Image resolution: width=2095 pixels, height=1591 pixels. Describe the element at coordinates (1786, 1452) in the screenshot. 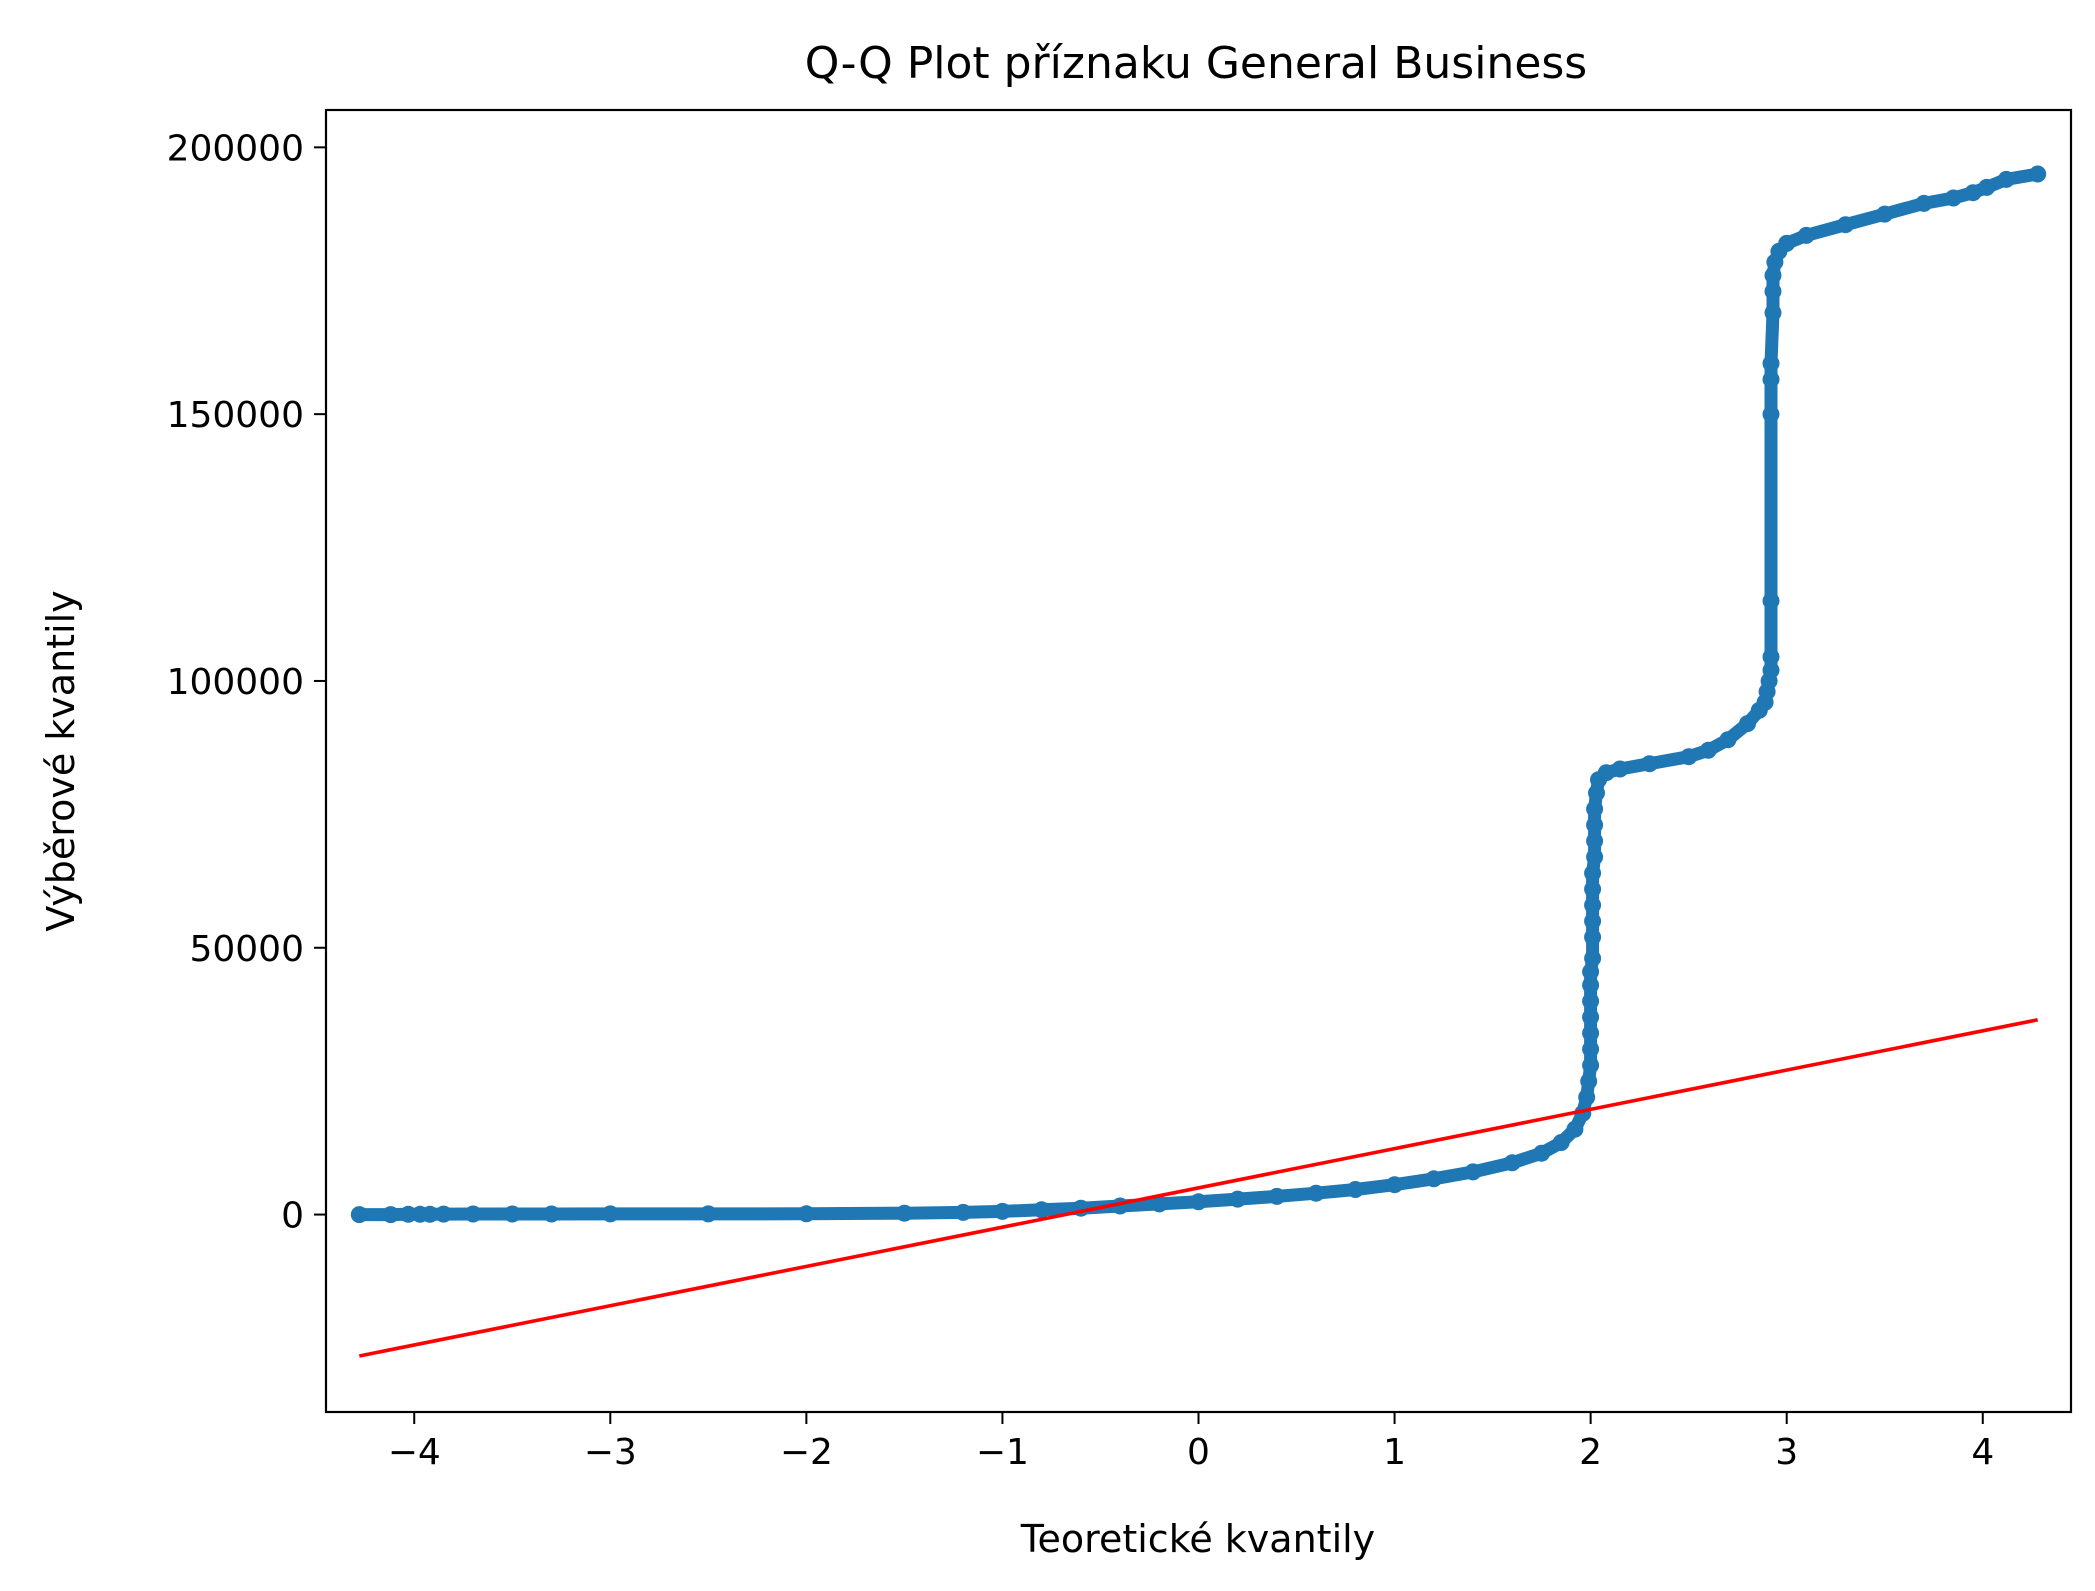

I see `x-tick-label: 3` at that location.